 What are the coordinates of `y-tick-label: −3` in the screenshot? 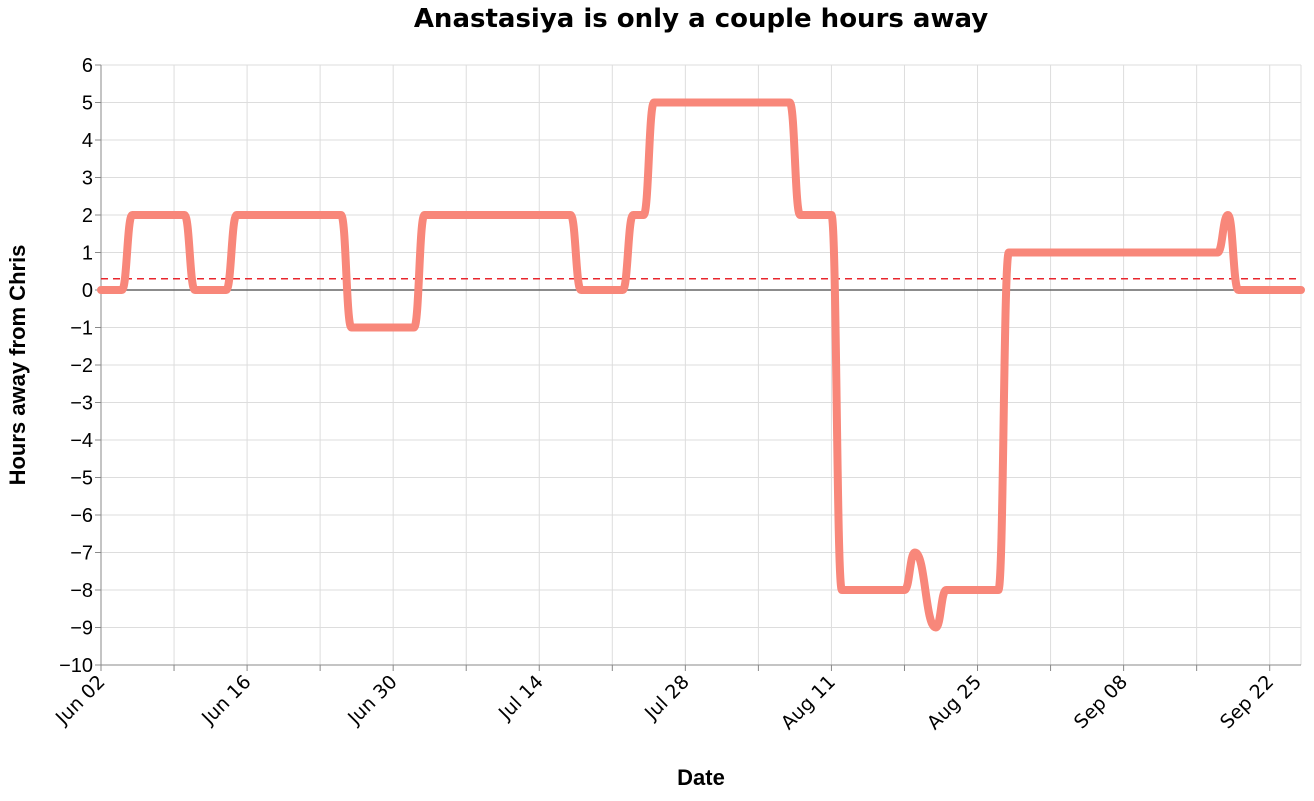 It's located at (81, 404).